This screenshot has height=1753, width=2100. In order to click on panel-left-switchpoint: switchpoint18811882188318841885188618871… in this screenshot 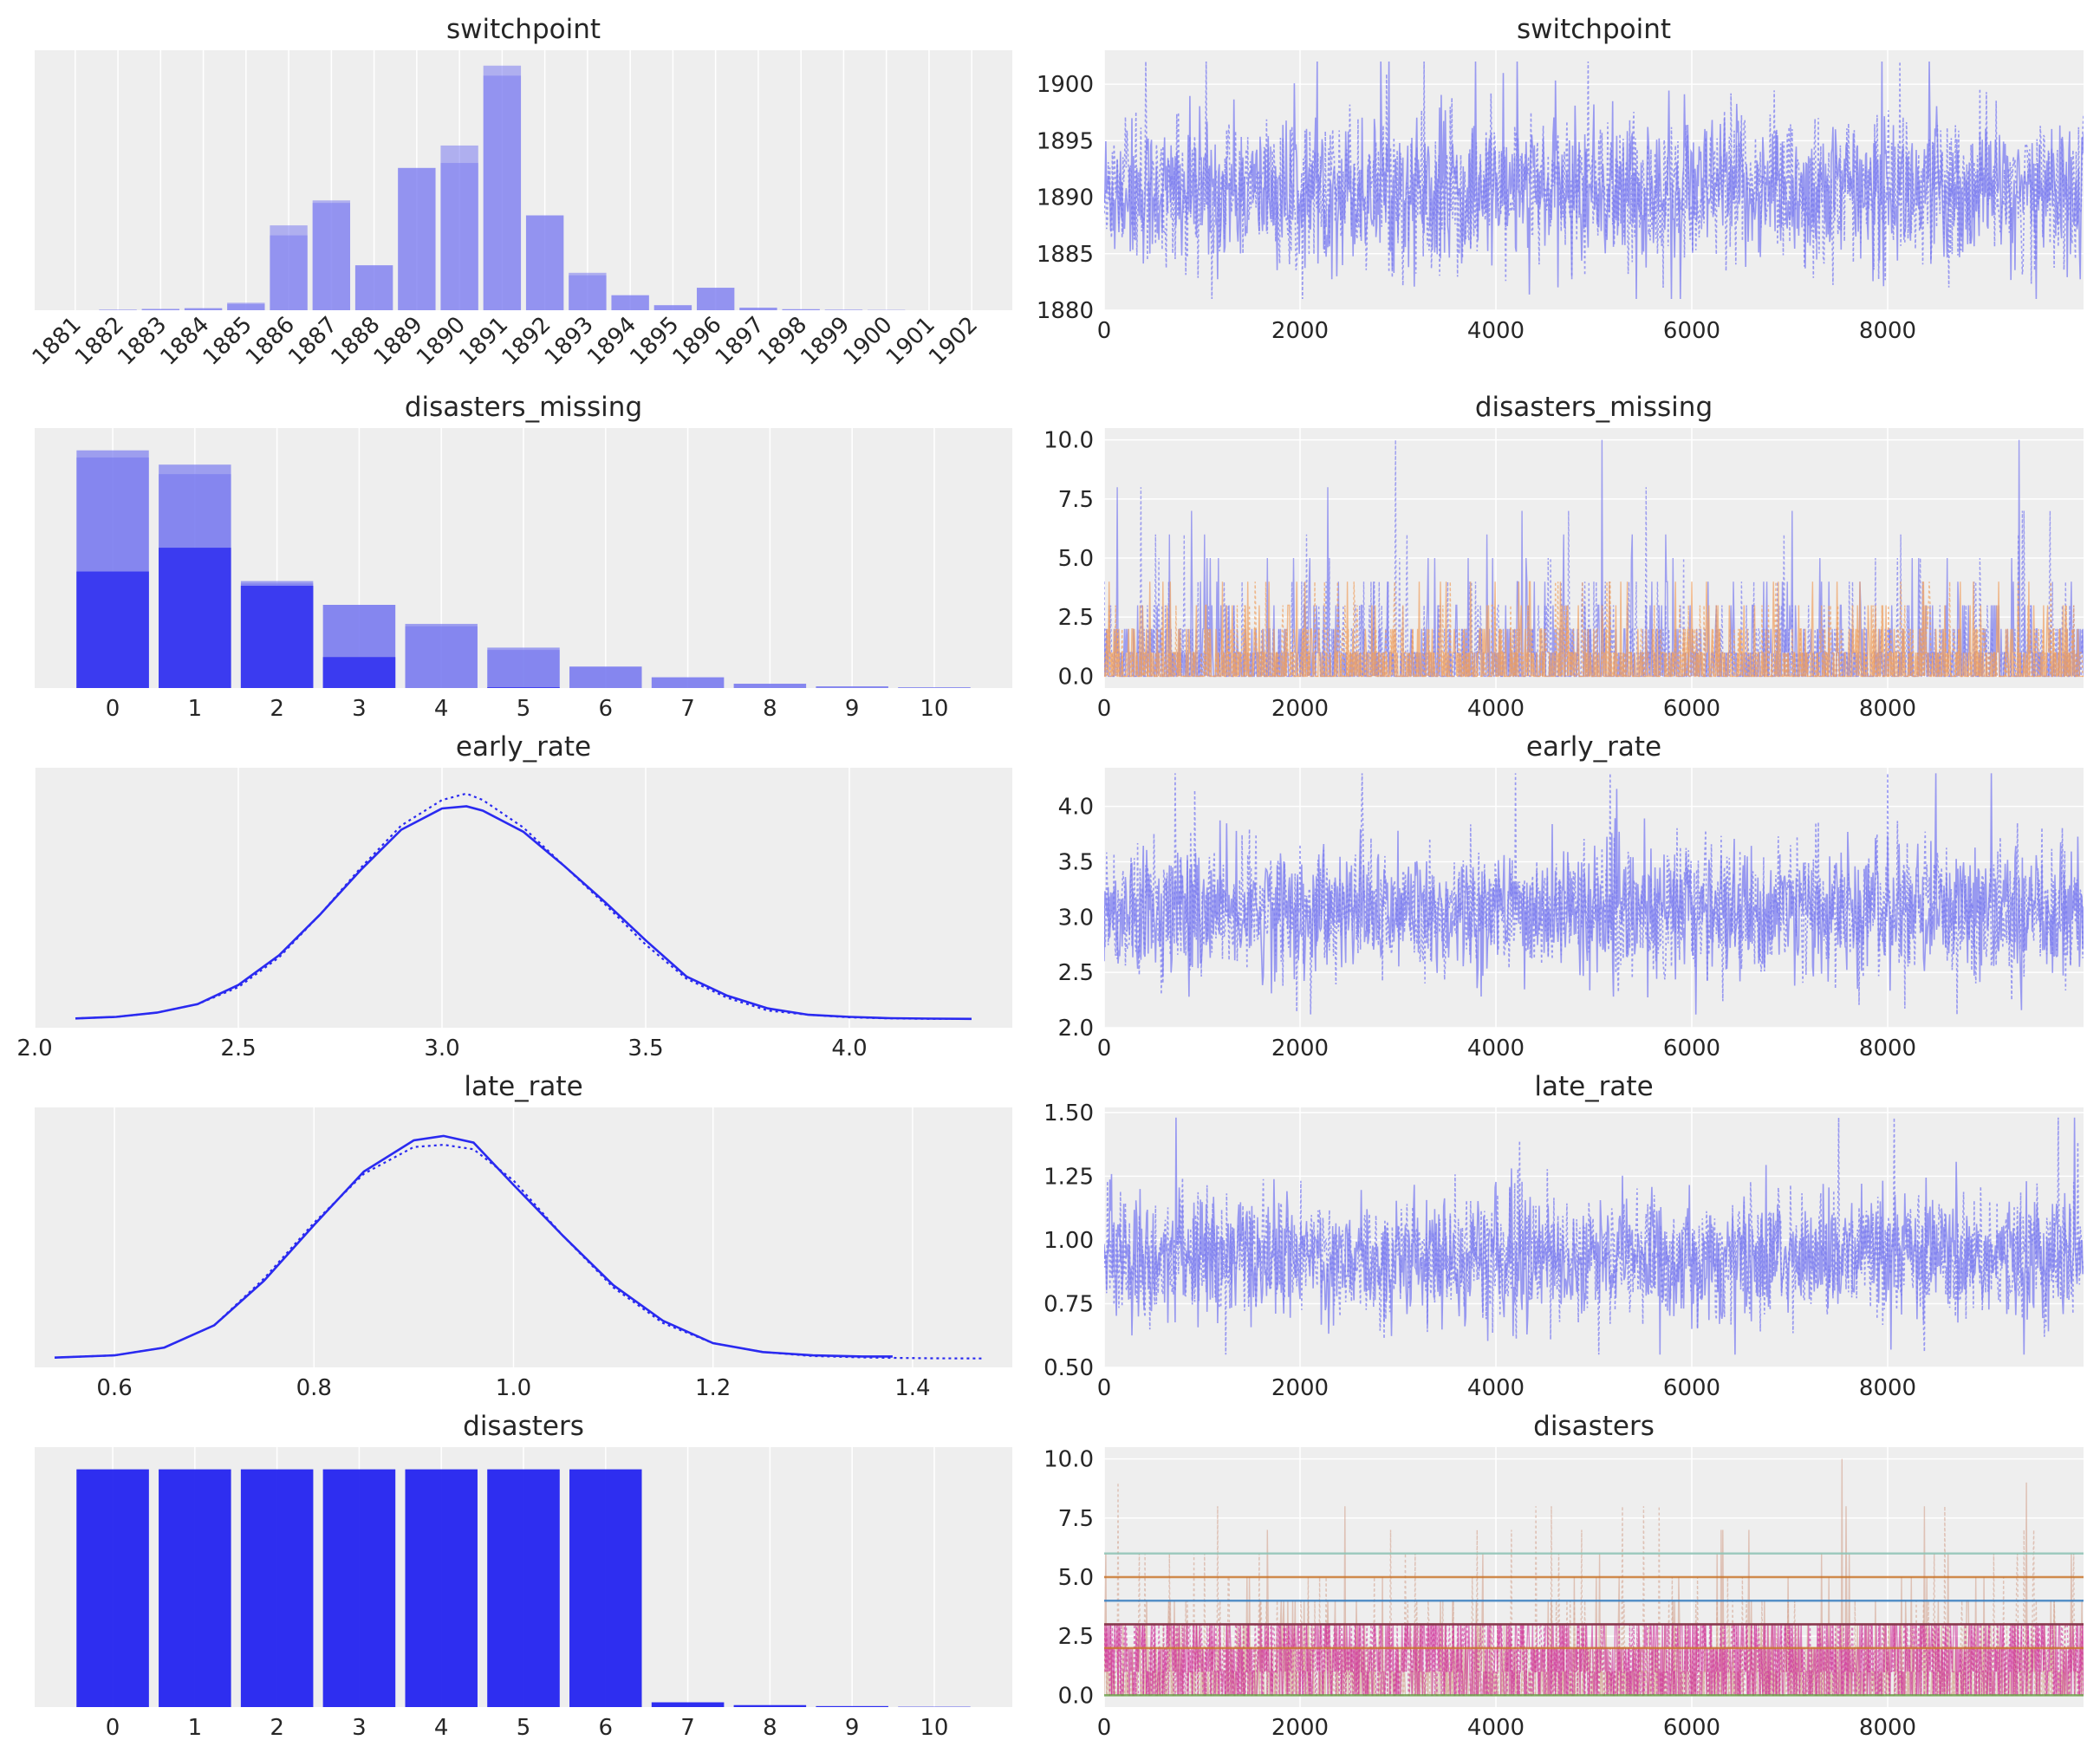, I will do `click(520, 193)`.